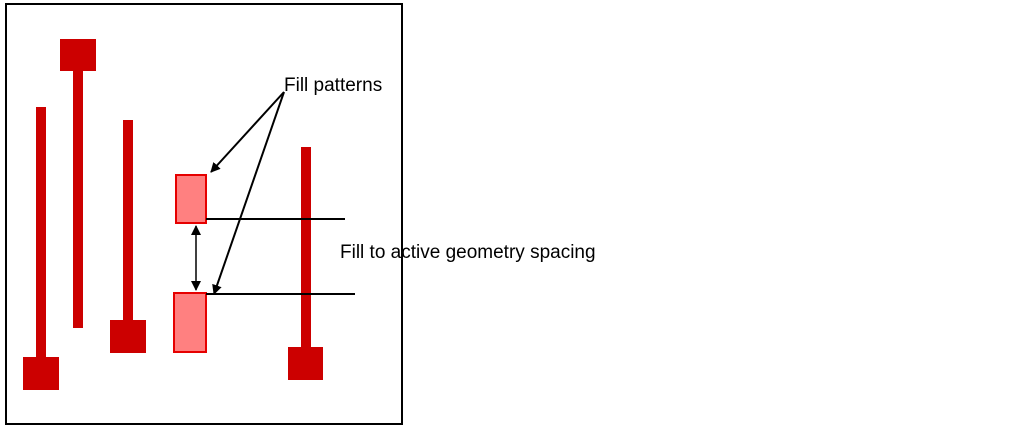  Describe the element at coordinates (468, 252) in the screenshot. I see `fill-spacing-label: Fill to active geometry spacing` at that location.